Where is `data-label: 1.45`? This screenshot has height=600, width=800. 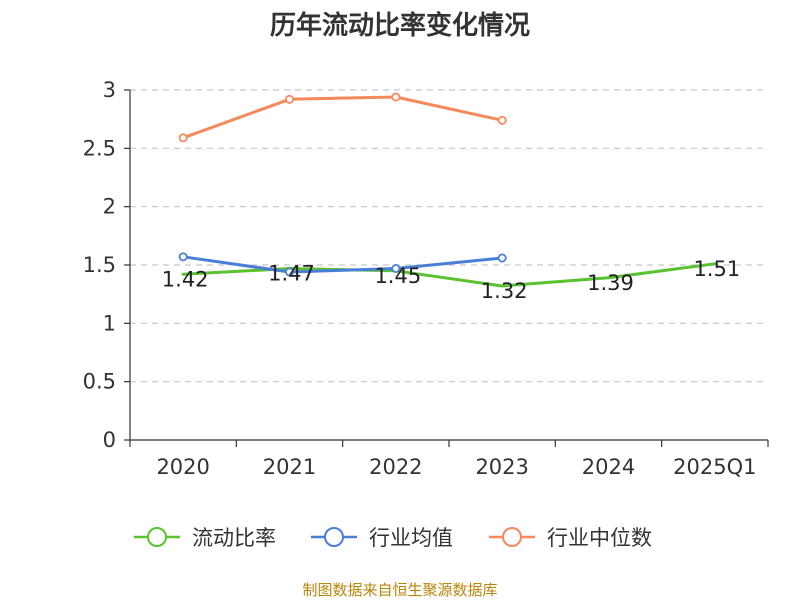 data-label: 1.45 is located at coordinates (397, 276).